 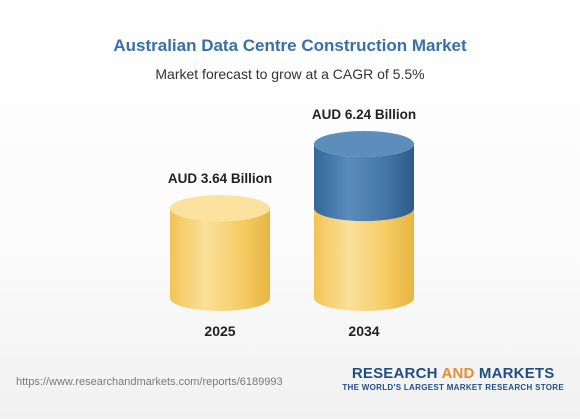 I want to click on value-label-2025: AUD 3.64 Billion, so click(x=220, y=178).